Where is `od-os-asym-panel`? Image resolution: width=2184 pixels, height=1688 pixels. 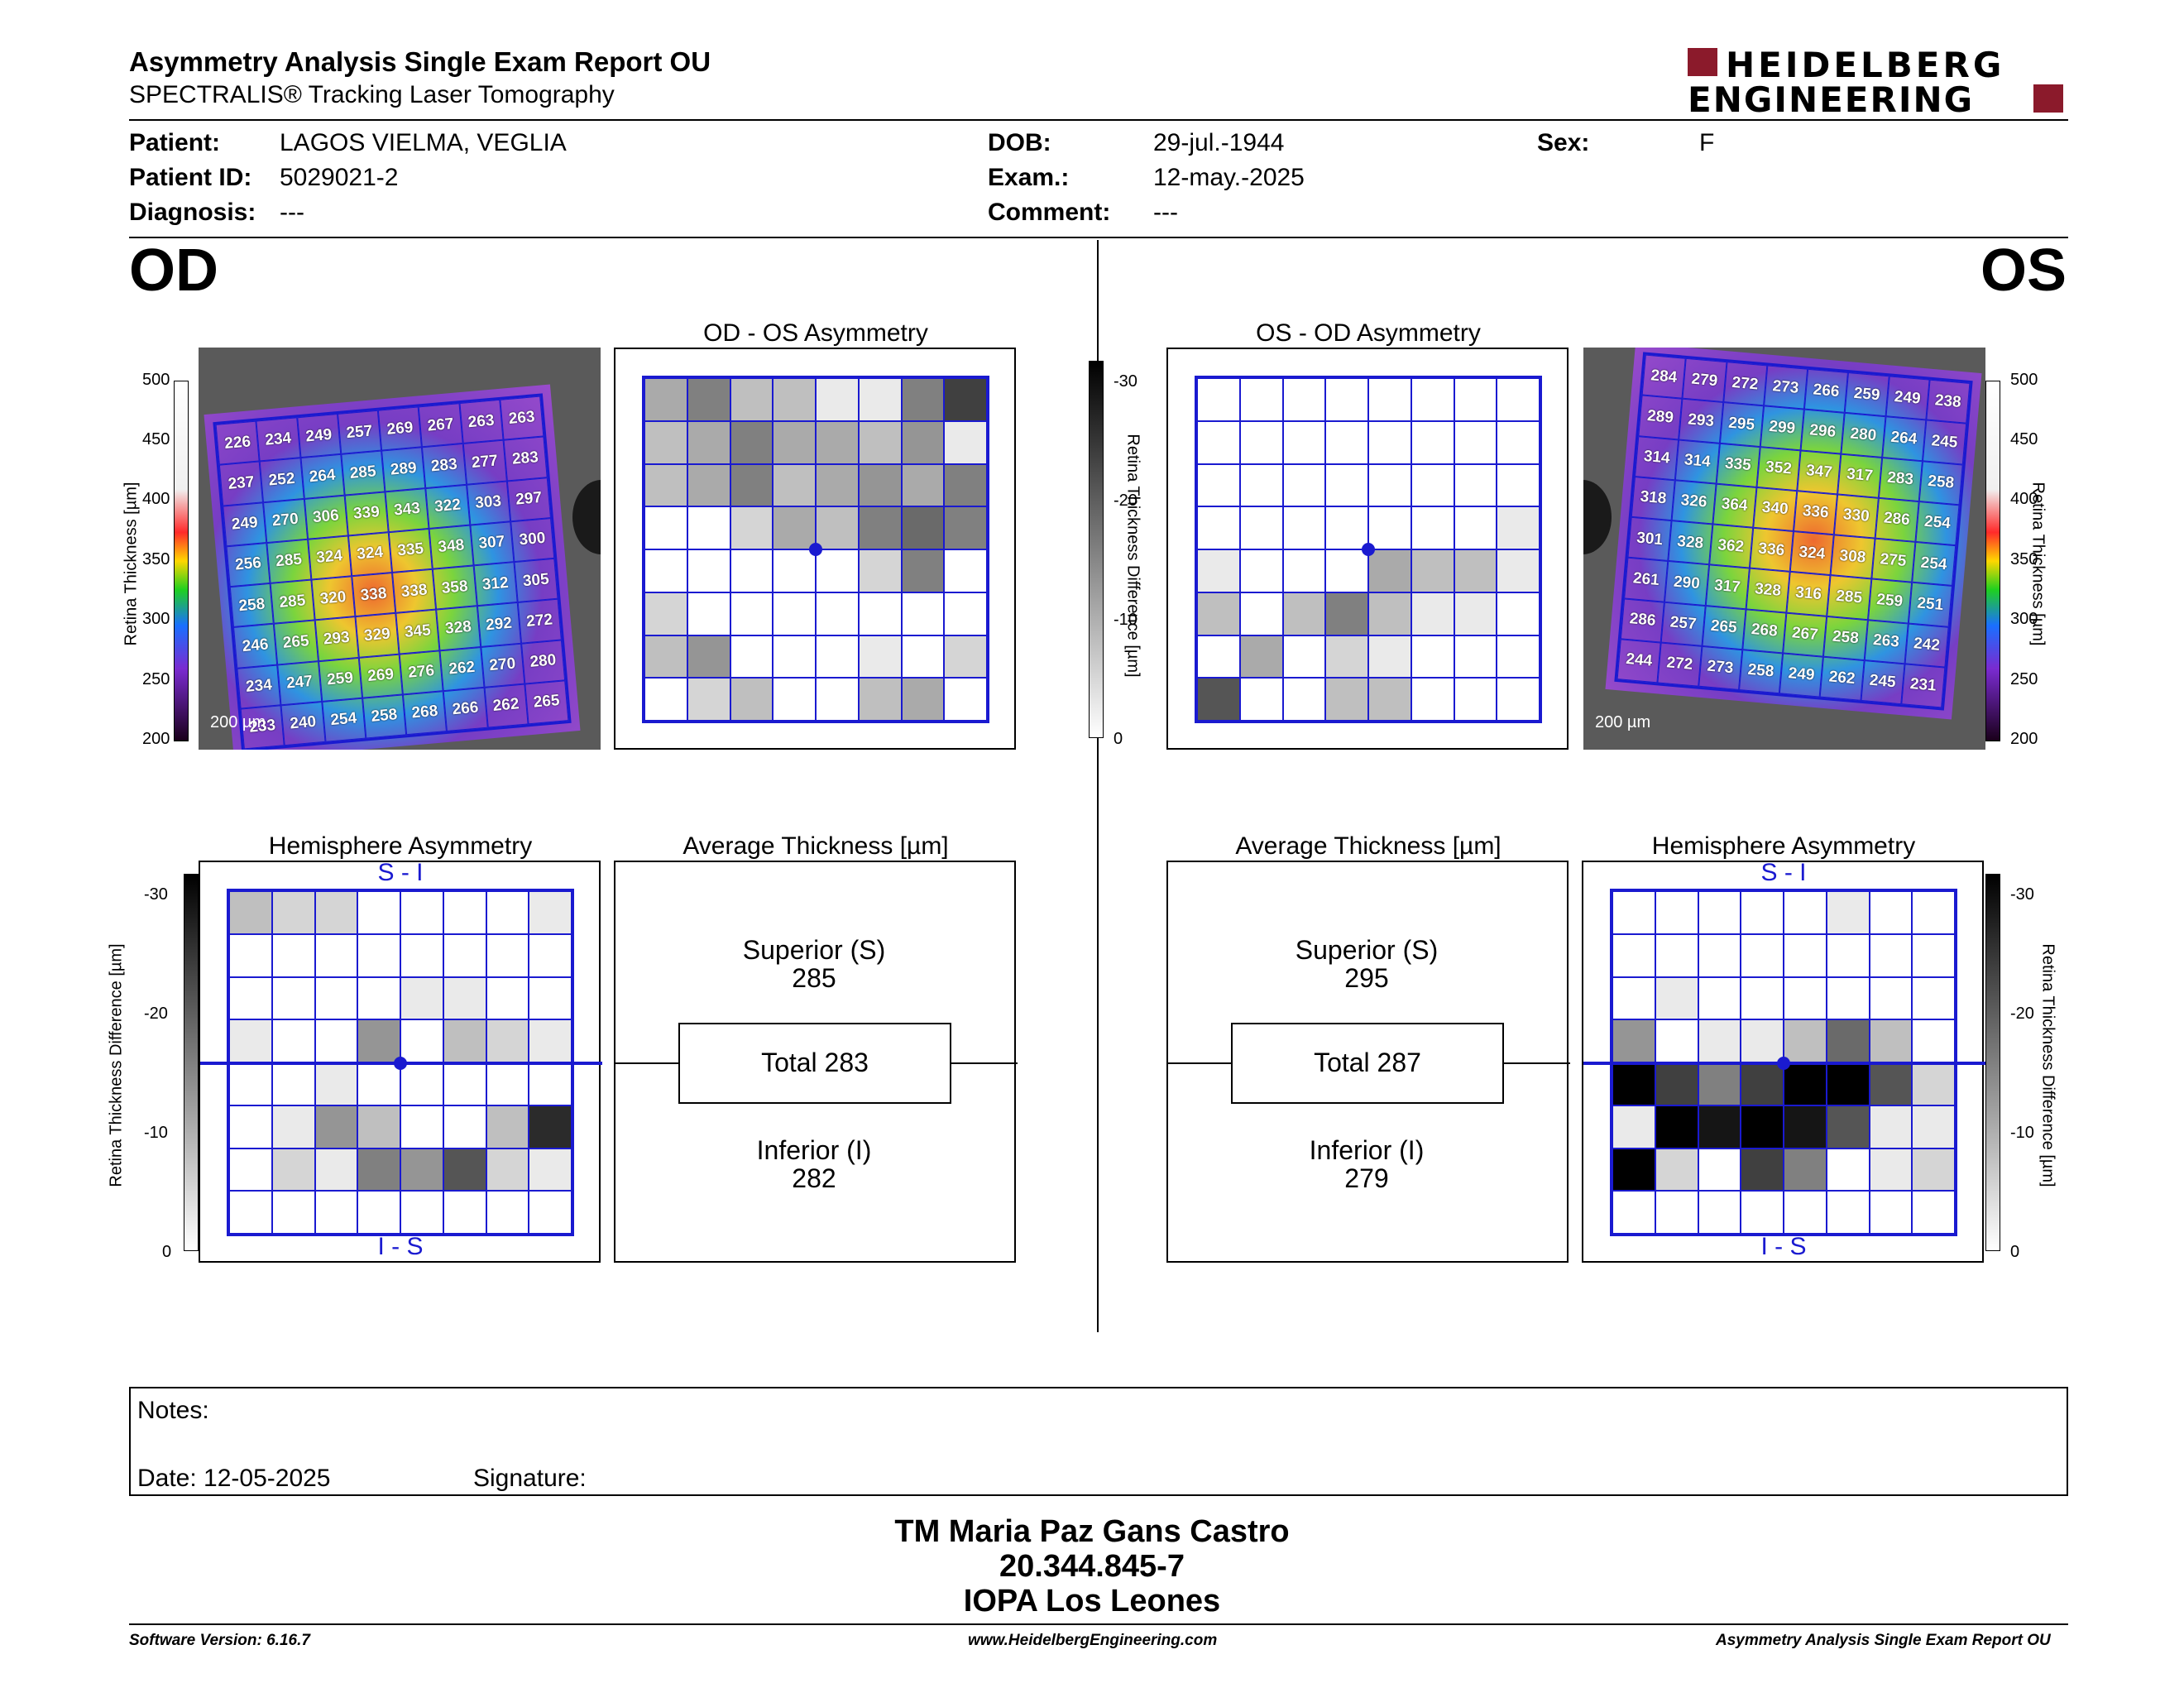 od-os-asym-panel is located at coordinates (815, 549).